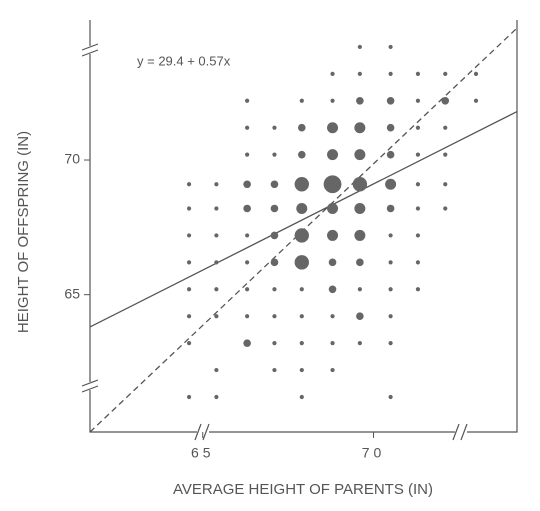  What do you see at coordinates (72, 293) in the screenshot?
I see `y-tick-label: 65` at bounding box center [72, 293].